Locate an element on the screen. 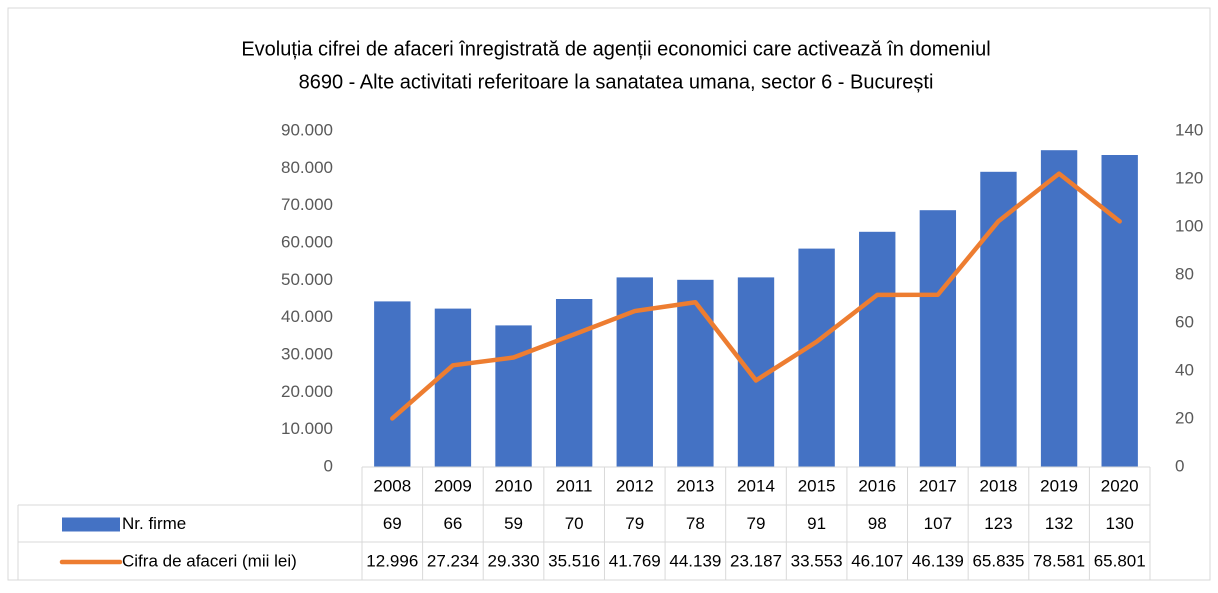  table-value: 29.330 is located at coordinates (514, 560).